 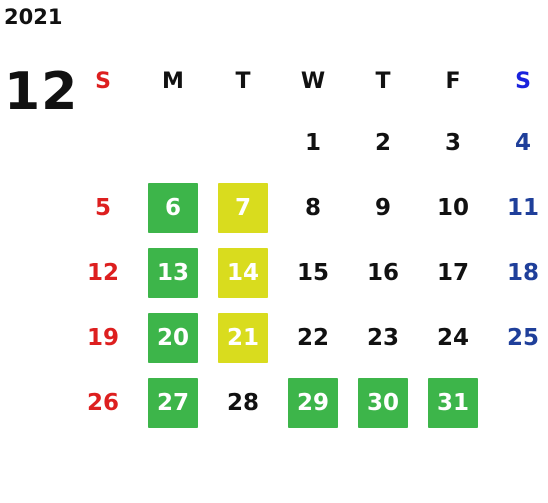 I want to click on calendar-day-number: 28, so click(x=242, y=402).